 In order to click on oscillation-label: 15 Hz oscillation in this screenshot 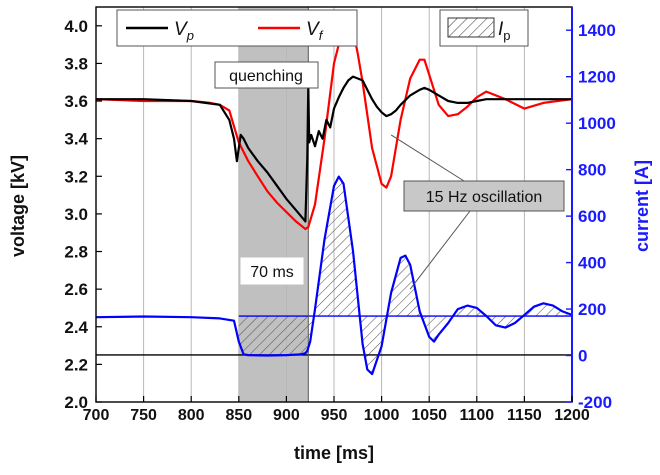, I will do `click(484, 197)`.